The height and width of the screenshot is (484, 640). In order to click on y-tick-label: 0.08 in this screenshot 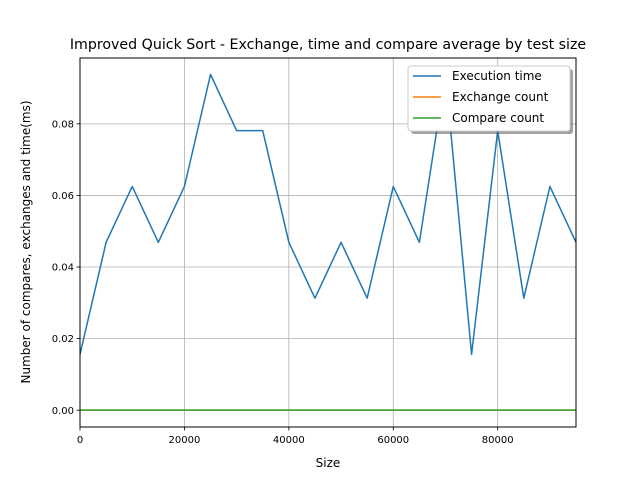, I will do `click(63, 124)`.